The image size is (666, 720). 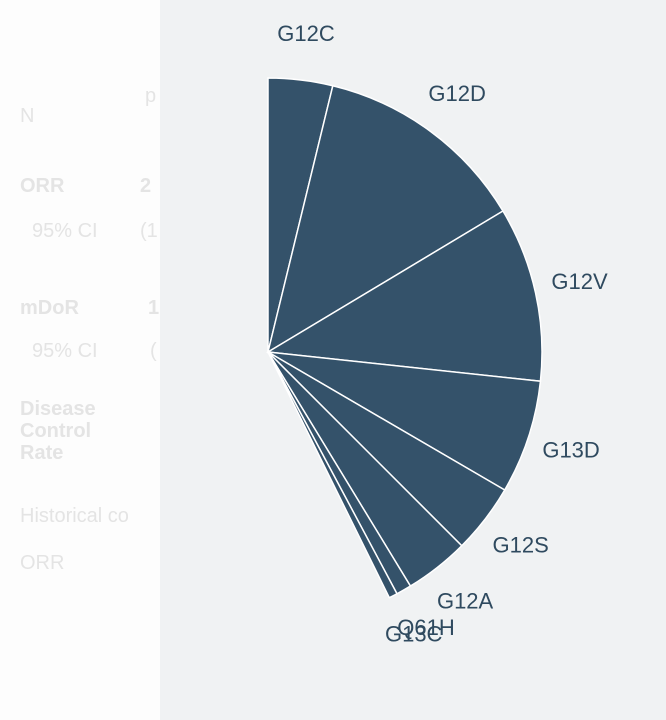 What do you see at coordinates (570, 449) in the screenshot?
I see `slice-label: G13D` at bounding box center [570, 449].